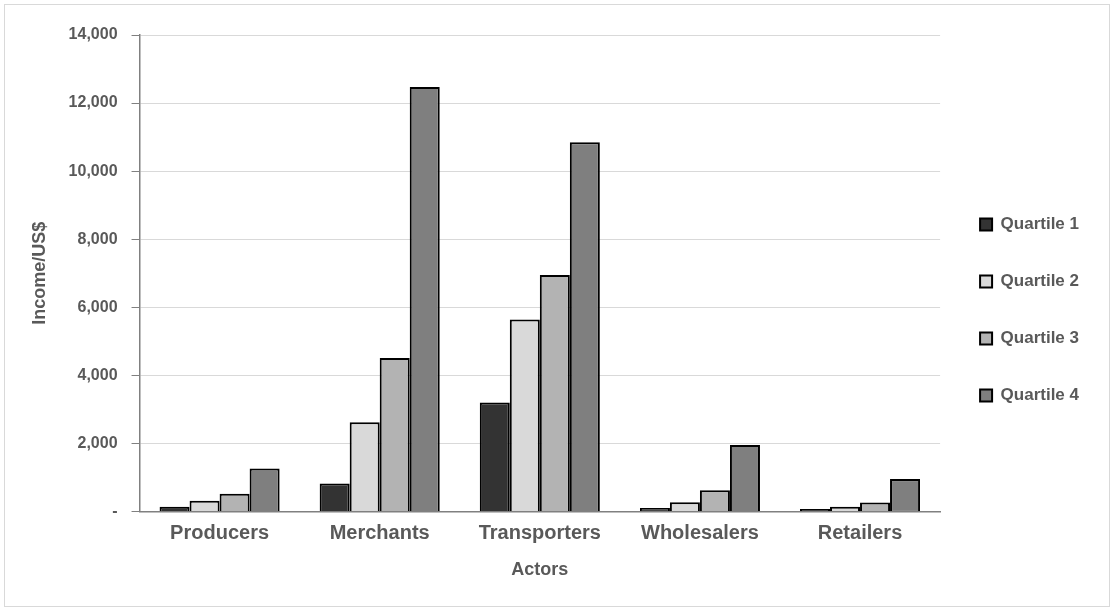 Image resolution: width=1114 pixels, height=611 pixels. I want to click on x-tick-label: Wholesalers, so click(700, 531).